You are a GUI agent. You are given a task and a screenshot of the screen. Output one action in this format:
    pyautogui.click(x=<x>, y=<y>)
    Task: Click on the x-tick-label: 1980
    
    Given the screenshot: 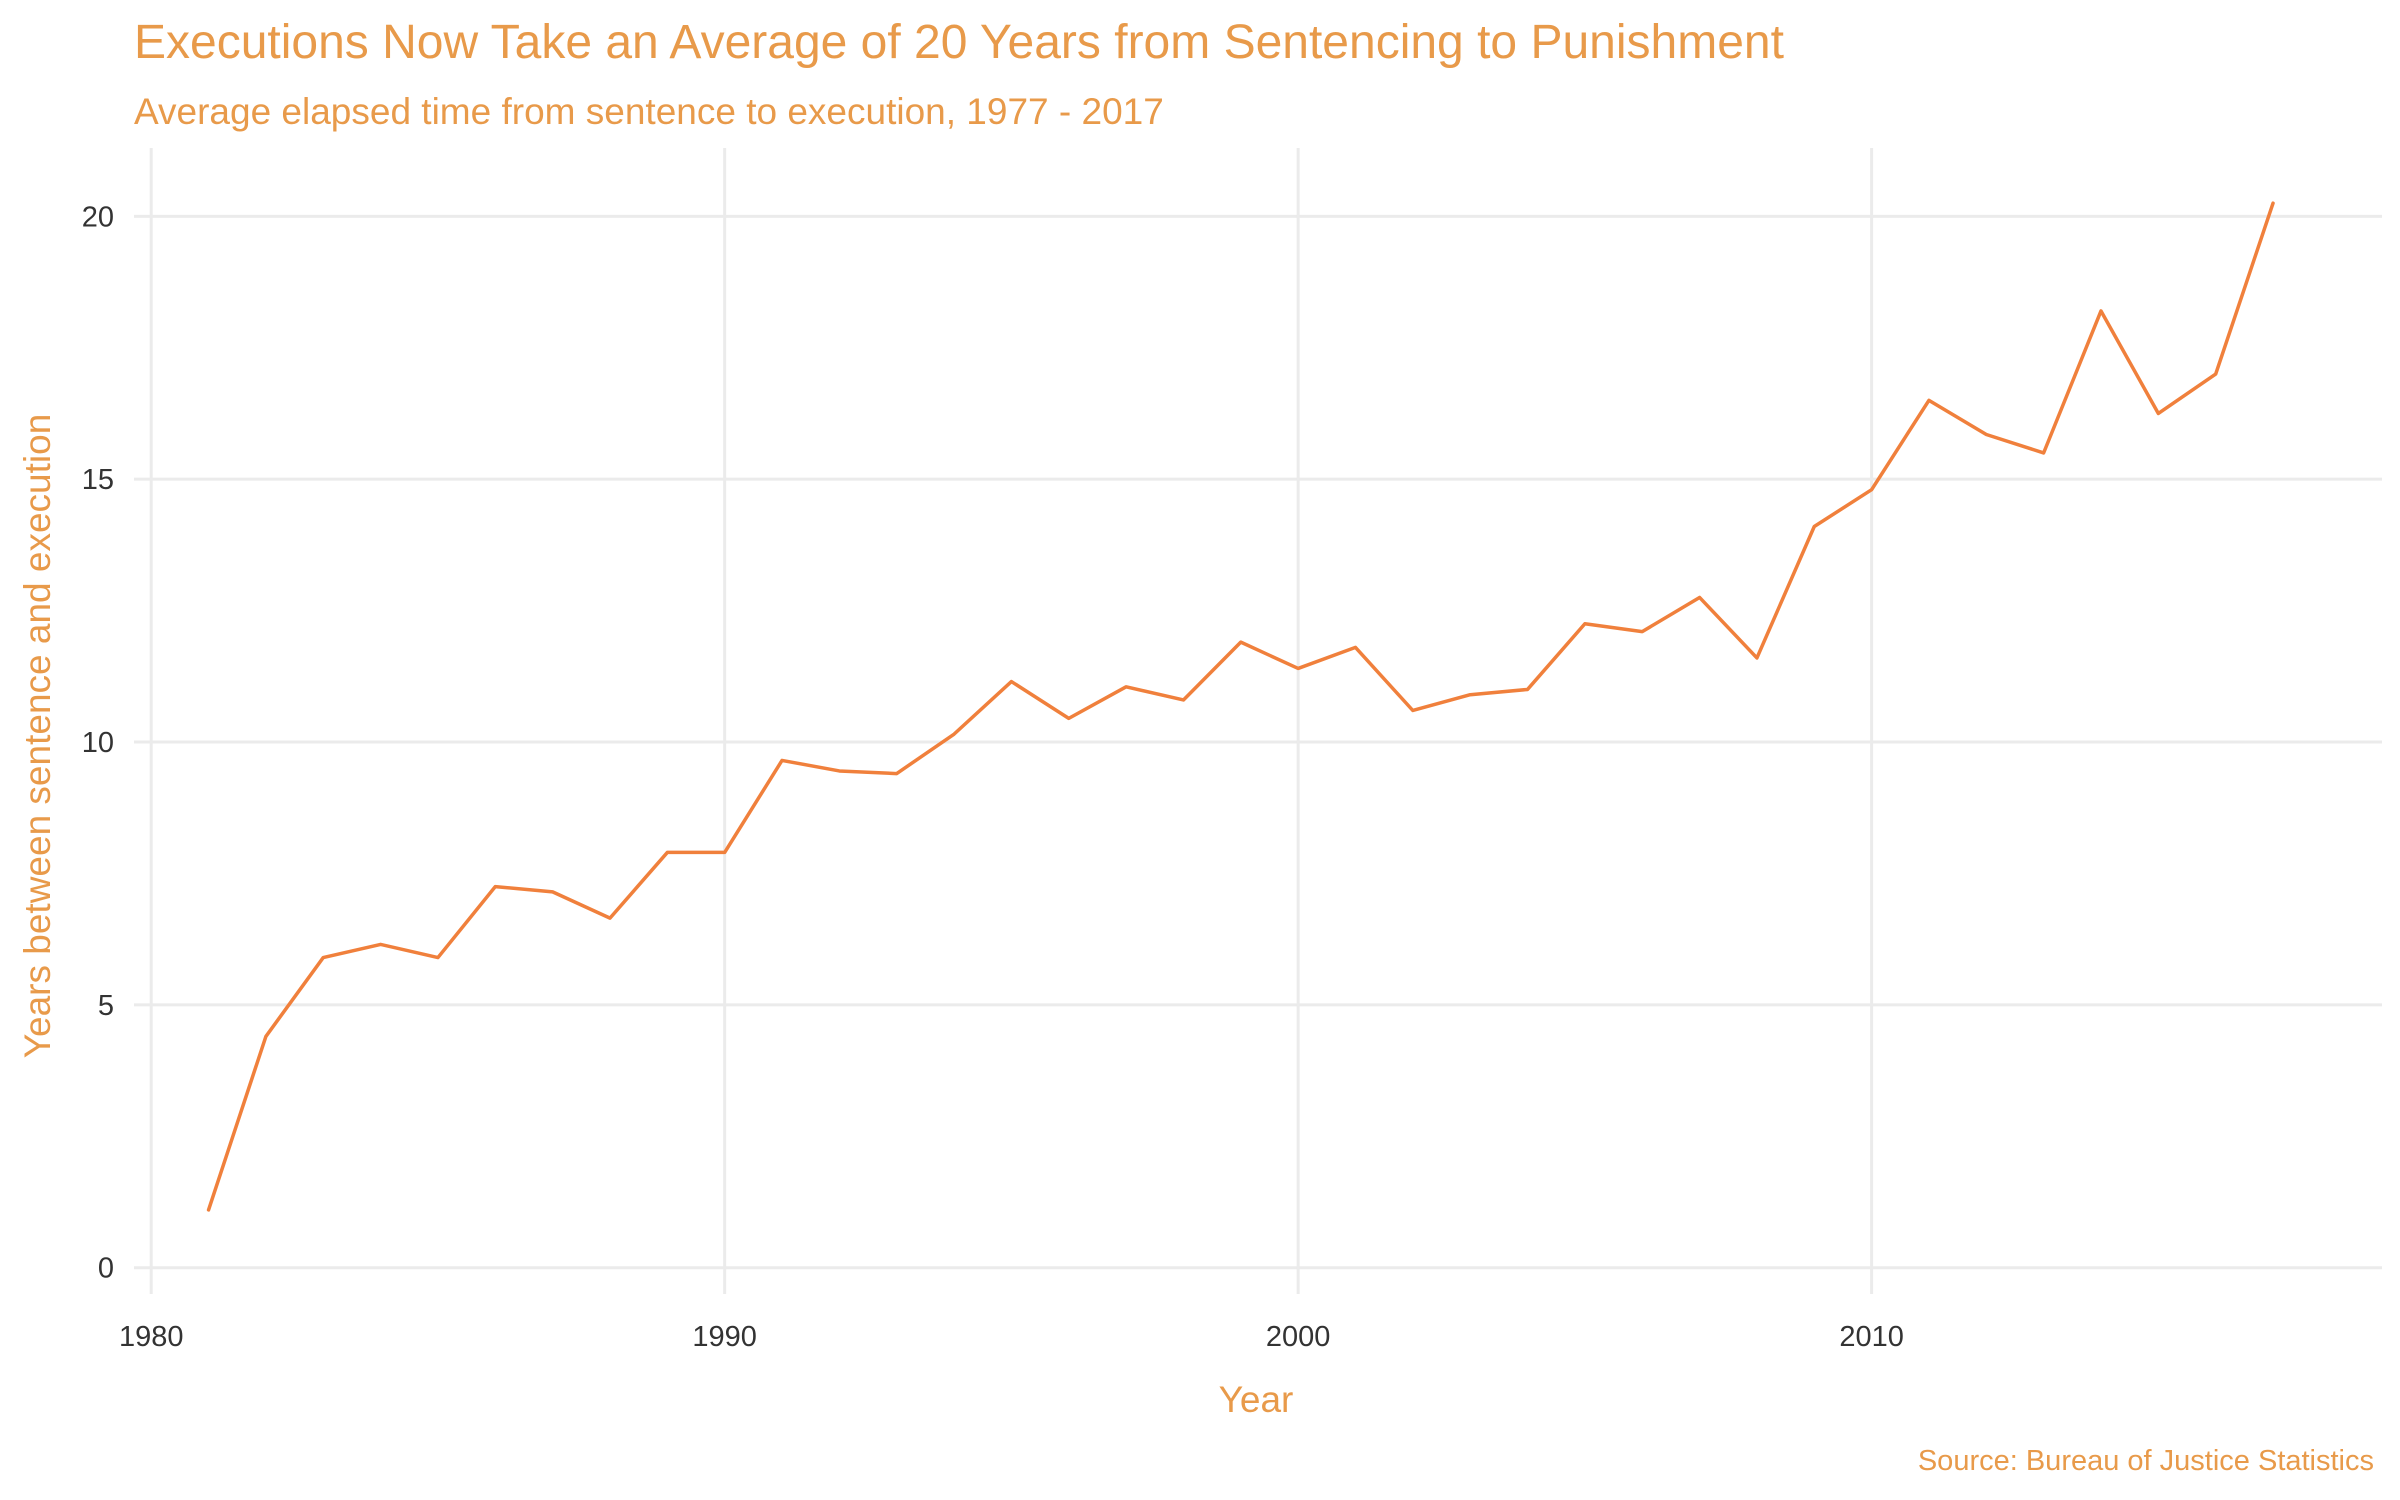 What is the action you would take?
    pyautogui.click(x=151, y=1337)
    